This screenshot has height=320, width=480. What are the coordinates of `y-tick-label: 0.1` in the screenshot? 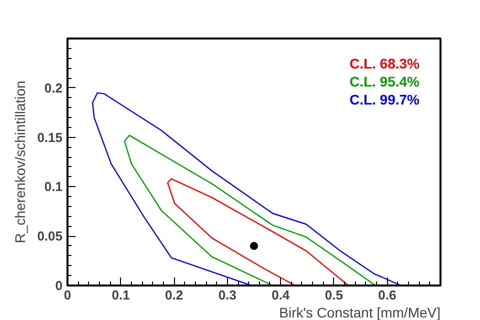 It's located at (53, 186).